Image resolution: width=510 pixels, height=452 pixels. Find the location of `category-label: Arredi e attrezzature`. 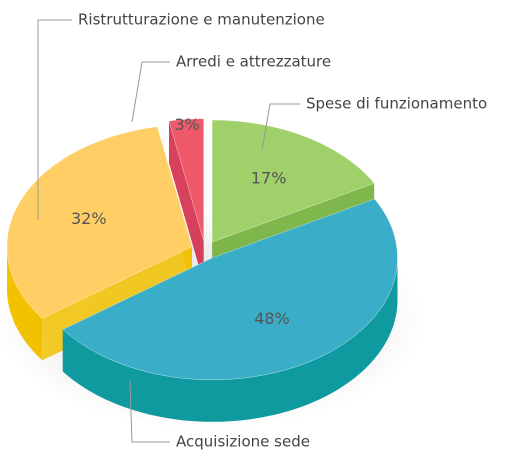

category-label: Arredi e attrezzature is located at coordinates (253, 62).